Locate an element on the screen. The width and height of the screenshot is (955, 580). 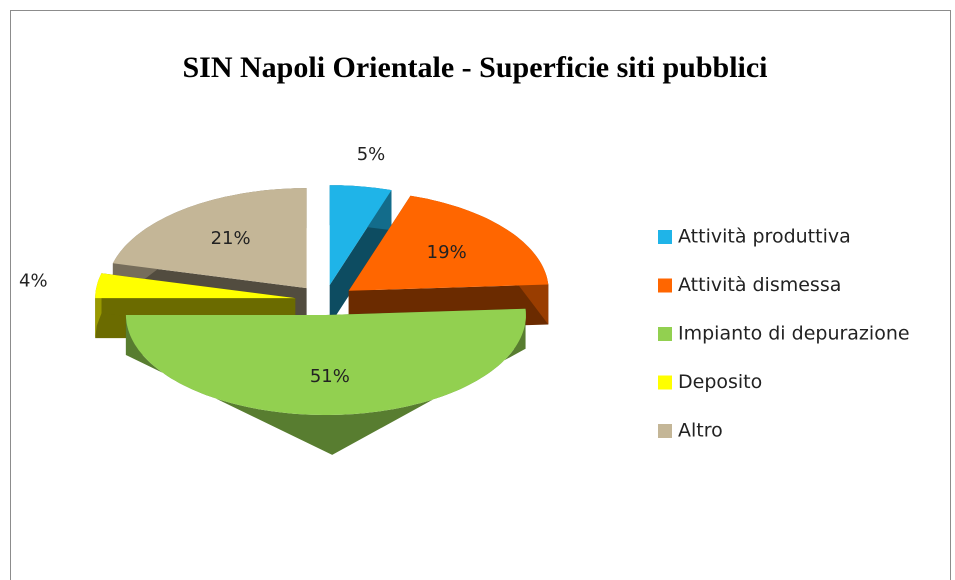
slice-side is located at coordinates (325, 381).